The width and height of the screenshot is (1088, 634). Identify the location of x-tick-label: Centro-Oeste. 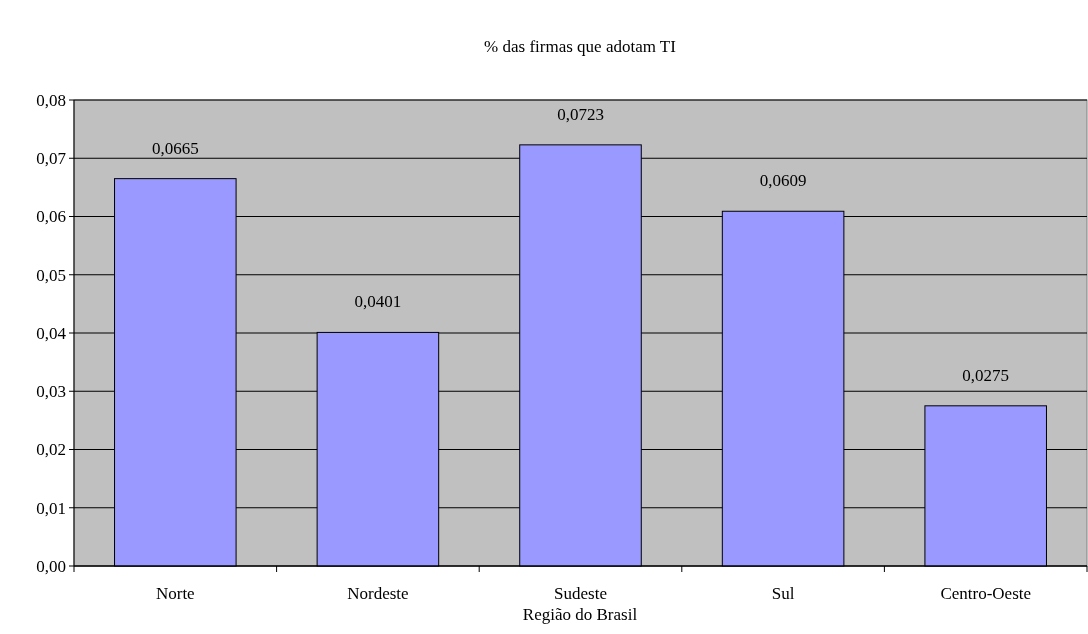
(986, 593).